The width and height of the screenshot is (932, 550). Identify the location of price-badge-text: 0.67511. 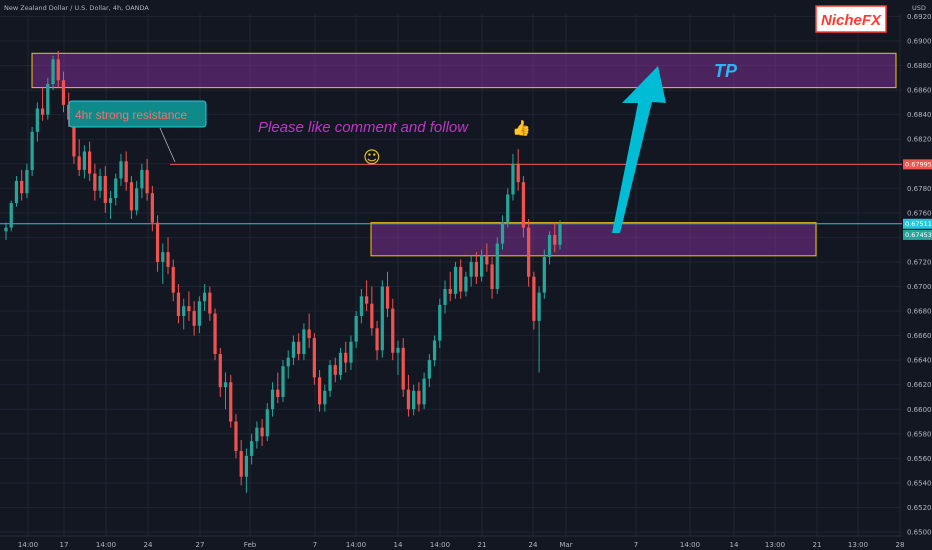
(918, 224).